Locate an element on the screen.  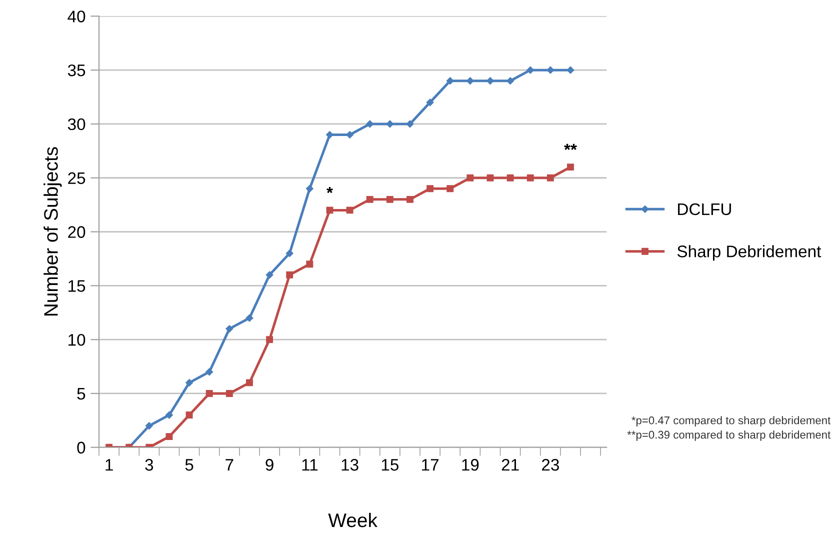
legend-label: Sharp Debridement is located at coordinates (749, 253).